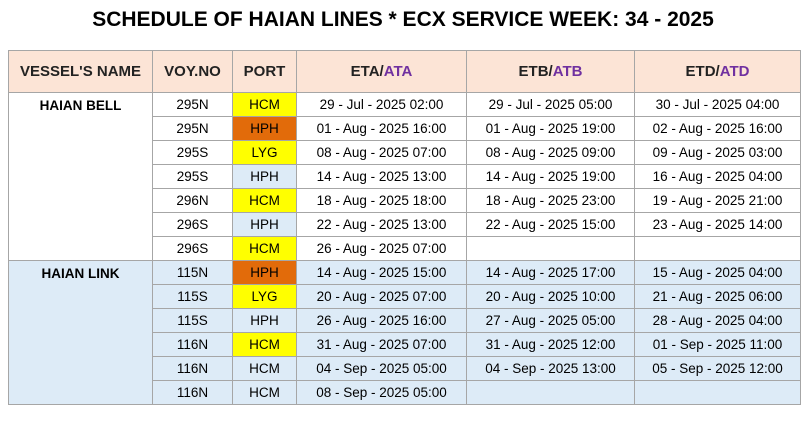 The image size is (806, 431). What do you see at coordinates (550, 176) in the screenshot?
I see `etb: 14 - Aug - 2025 19:00` at bounding box center [550, 176].